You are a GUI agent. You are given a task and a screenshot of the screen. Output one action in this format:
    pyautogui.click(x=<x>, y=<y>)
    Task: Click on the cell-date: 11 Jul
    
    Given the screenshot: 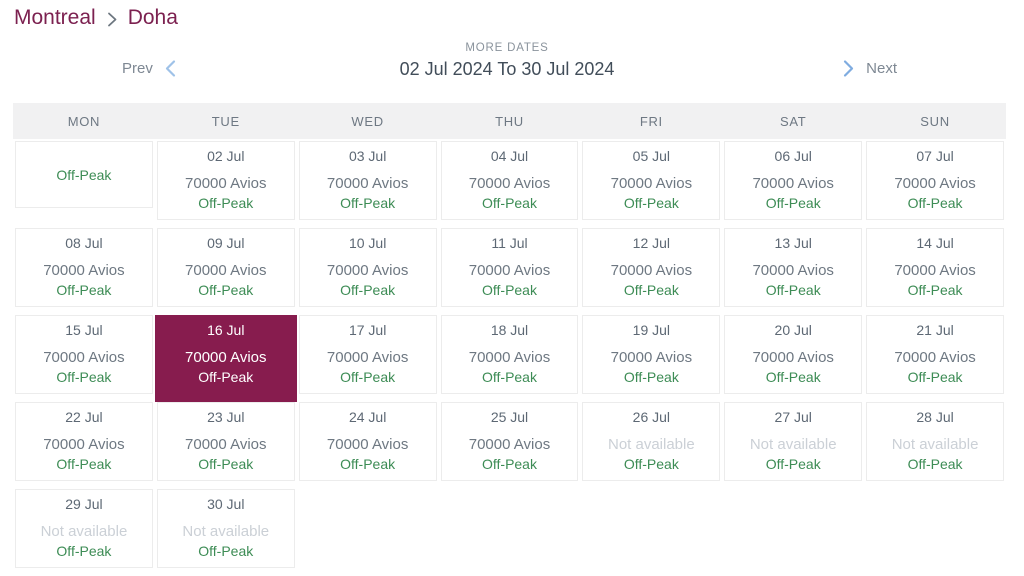 What is the action you would take?
    pyautogui.click(x=509, y=243)
    